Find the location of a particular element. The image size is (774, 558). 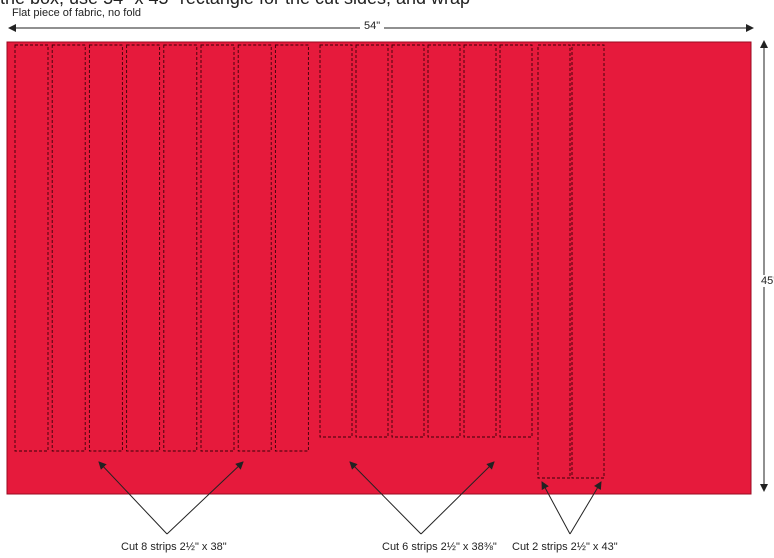

height-arrow-bottom-icon is located at coordinates (764, 488).